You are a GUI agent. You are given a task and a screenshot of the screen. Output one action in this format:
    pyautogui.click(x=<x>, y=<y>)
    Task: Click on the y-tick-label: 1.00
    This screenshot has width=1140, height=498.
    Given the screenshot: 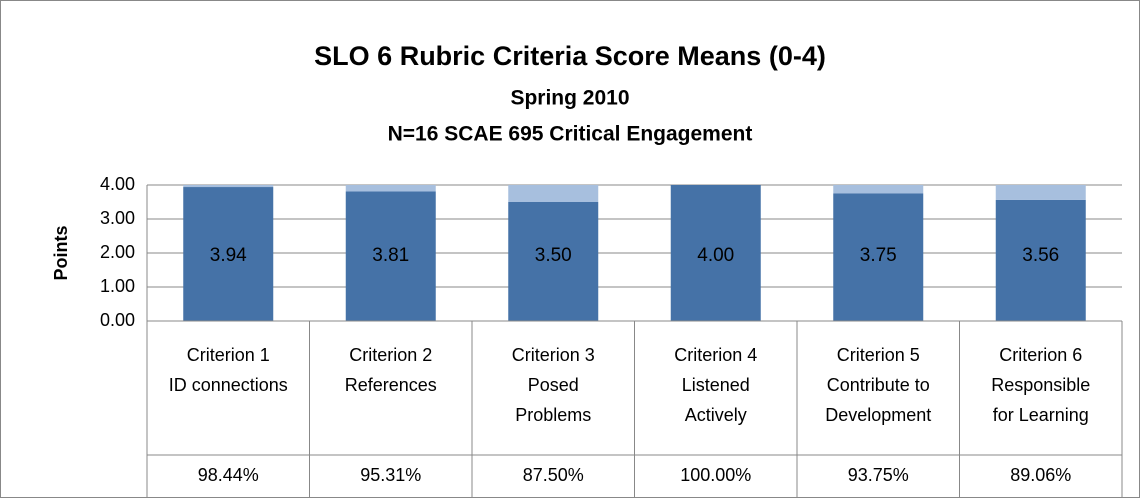 What is the action you would take?
    pyautogui.click(x=117, y=286)
    